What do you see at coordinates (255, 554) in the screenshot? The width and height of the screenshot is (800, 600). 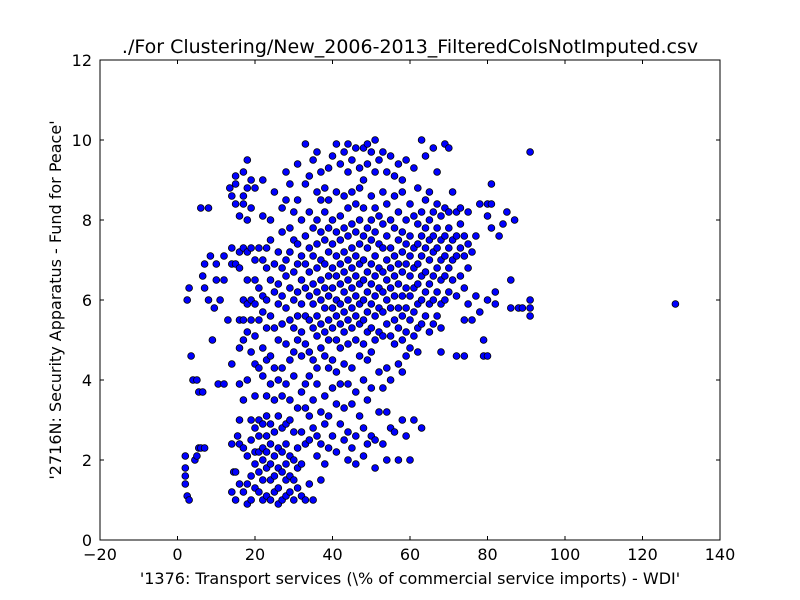 I see `x-tick-label: 20` at bounding box center [255, 554].